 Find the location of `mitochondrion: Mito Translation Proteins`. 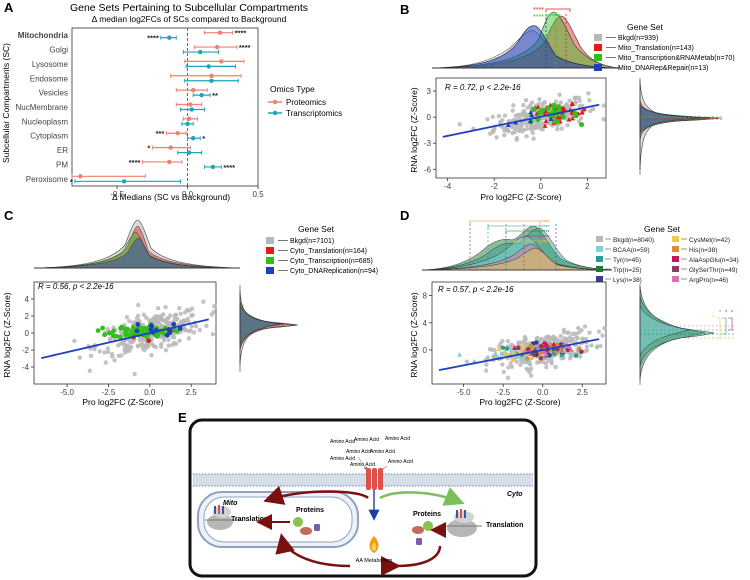

mitochondrion: Mito Translation Proteins is located at coordinates (278, 519).